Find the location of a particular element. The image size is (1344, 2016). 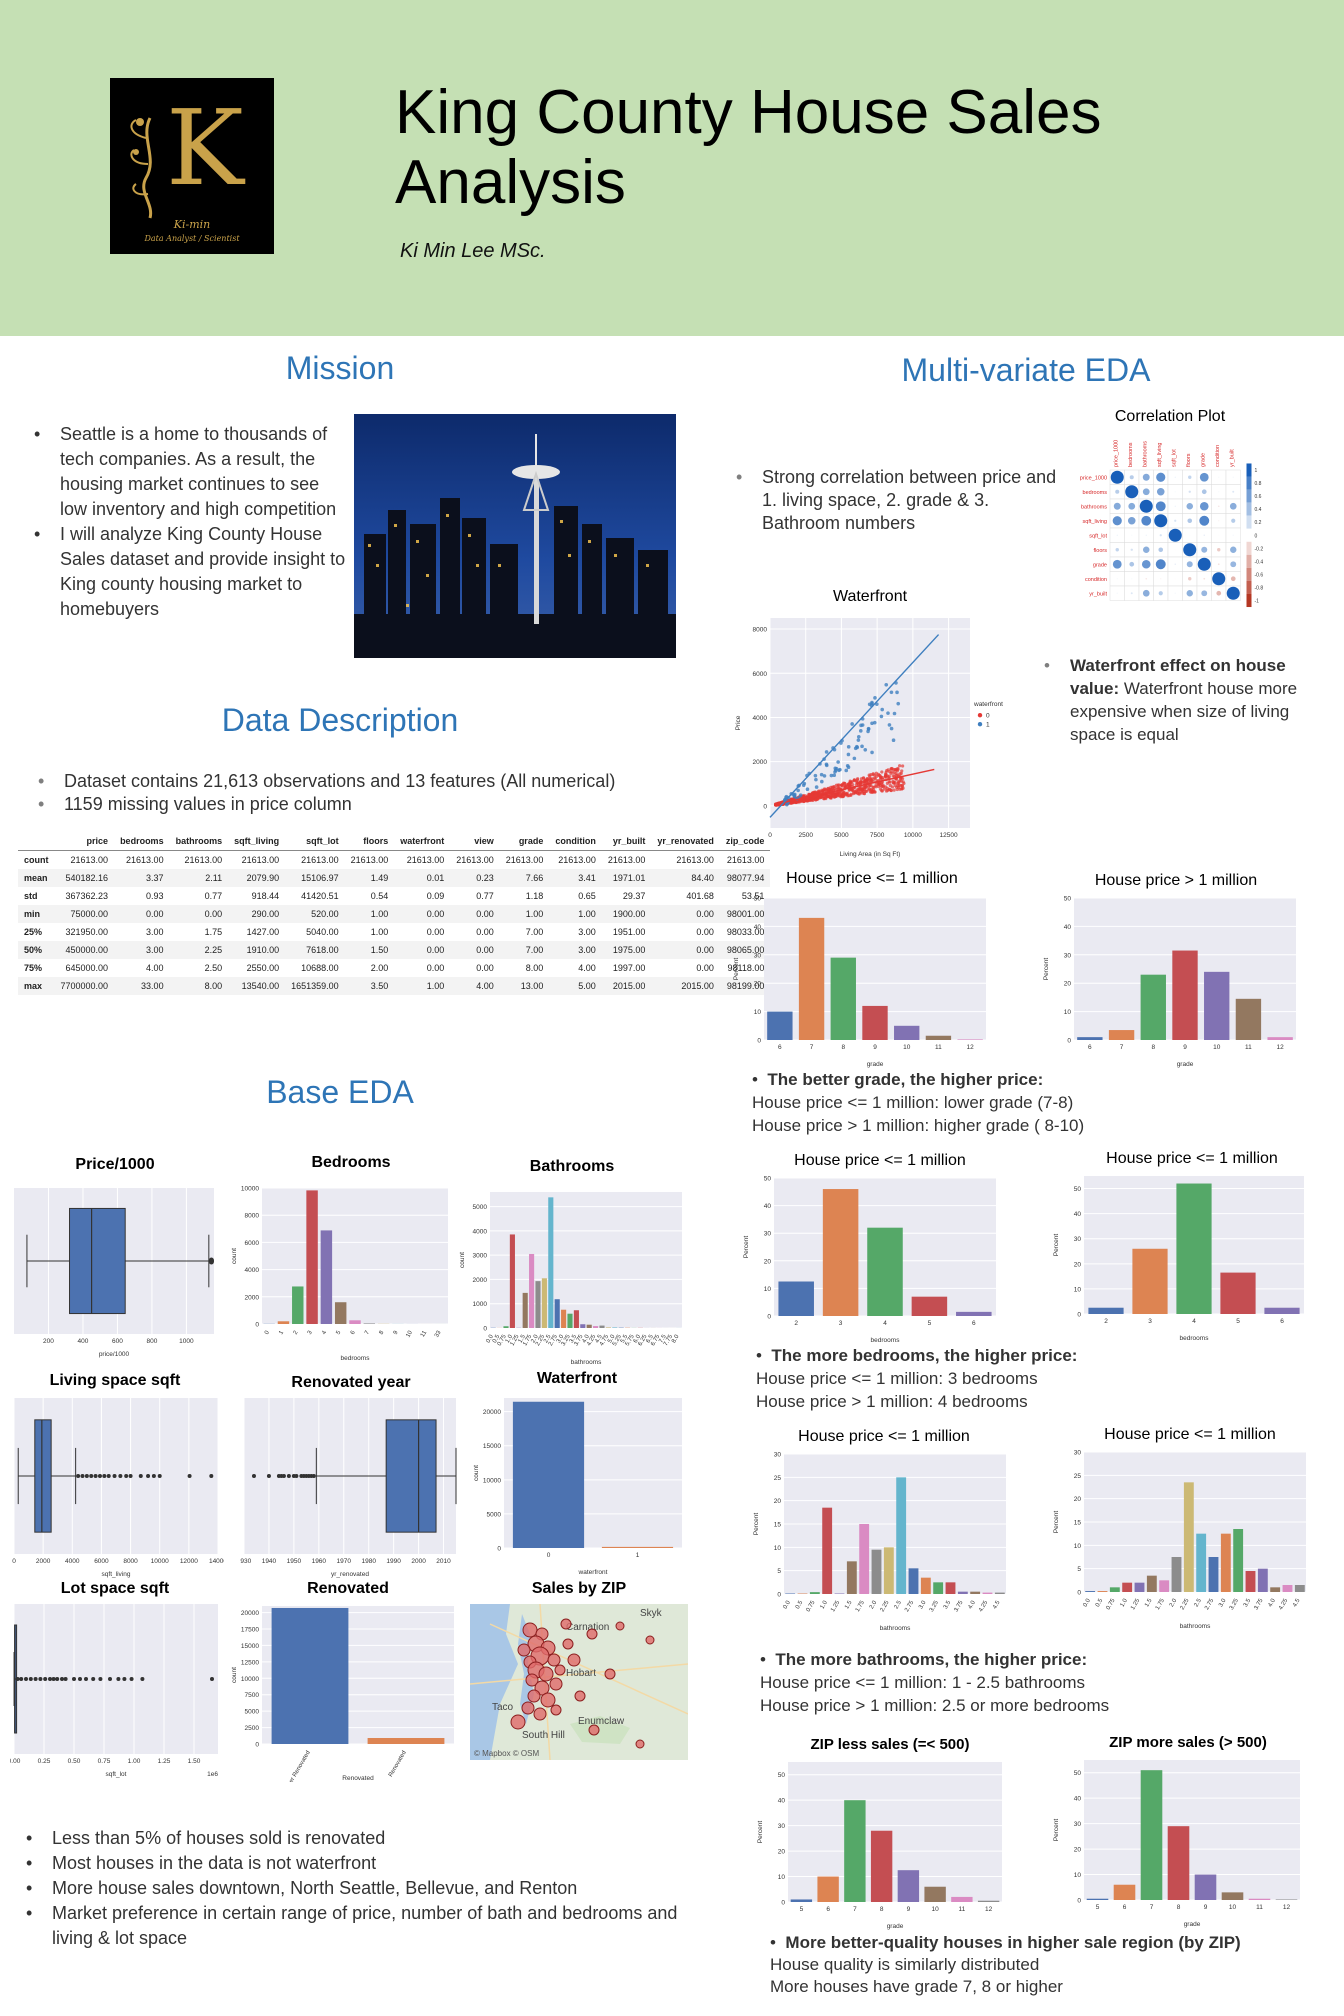

x-axis-label: bedrooms is located at coordinates (886, 1340).